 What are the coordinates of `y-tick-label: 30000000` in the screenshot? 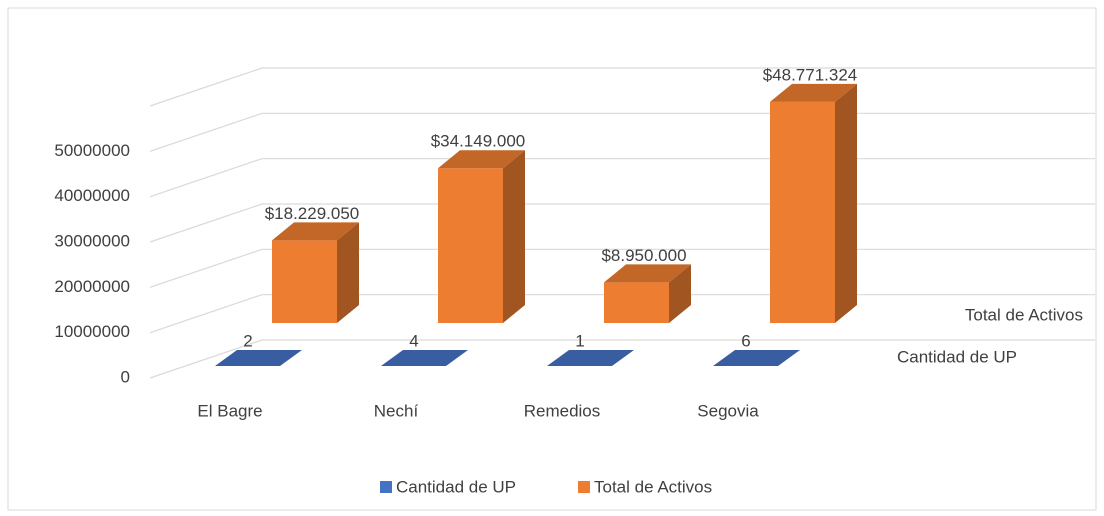 It's located at (92, 240).